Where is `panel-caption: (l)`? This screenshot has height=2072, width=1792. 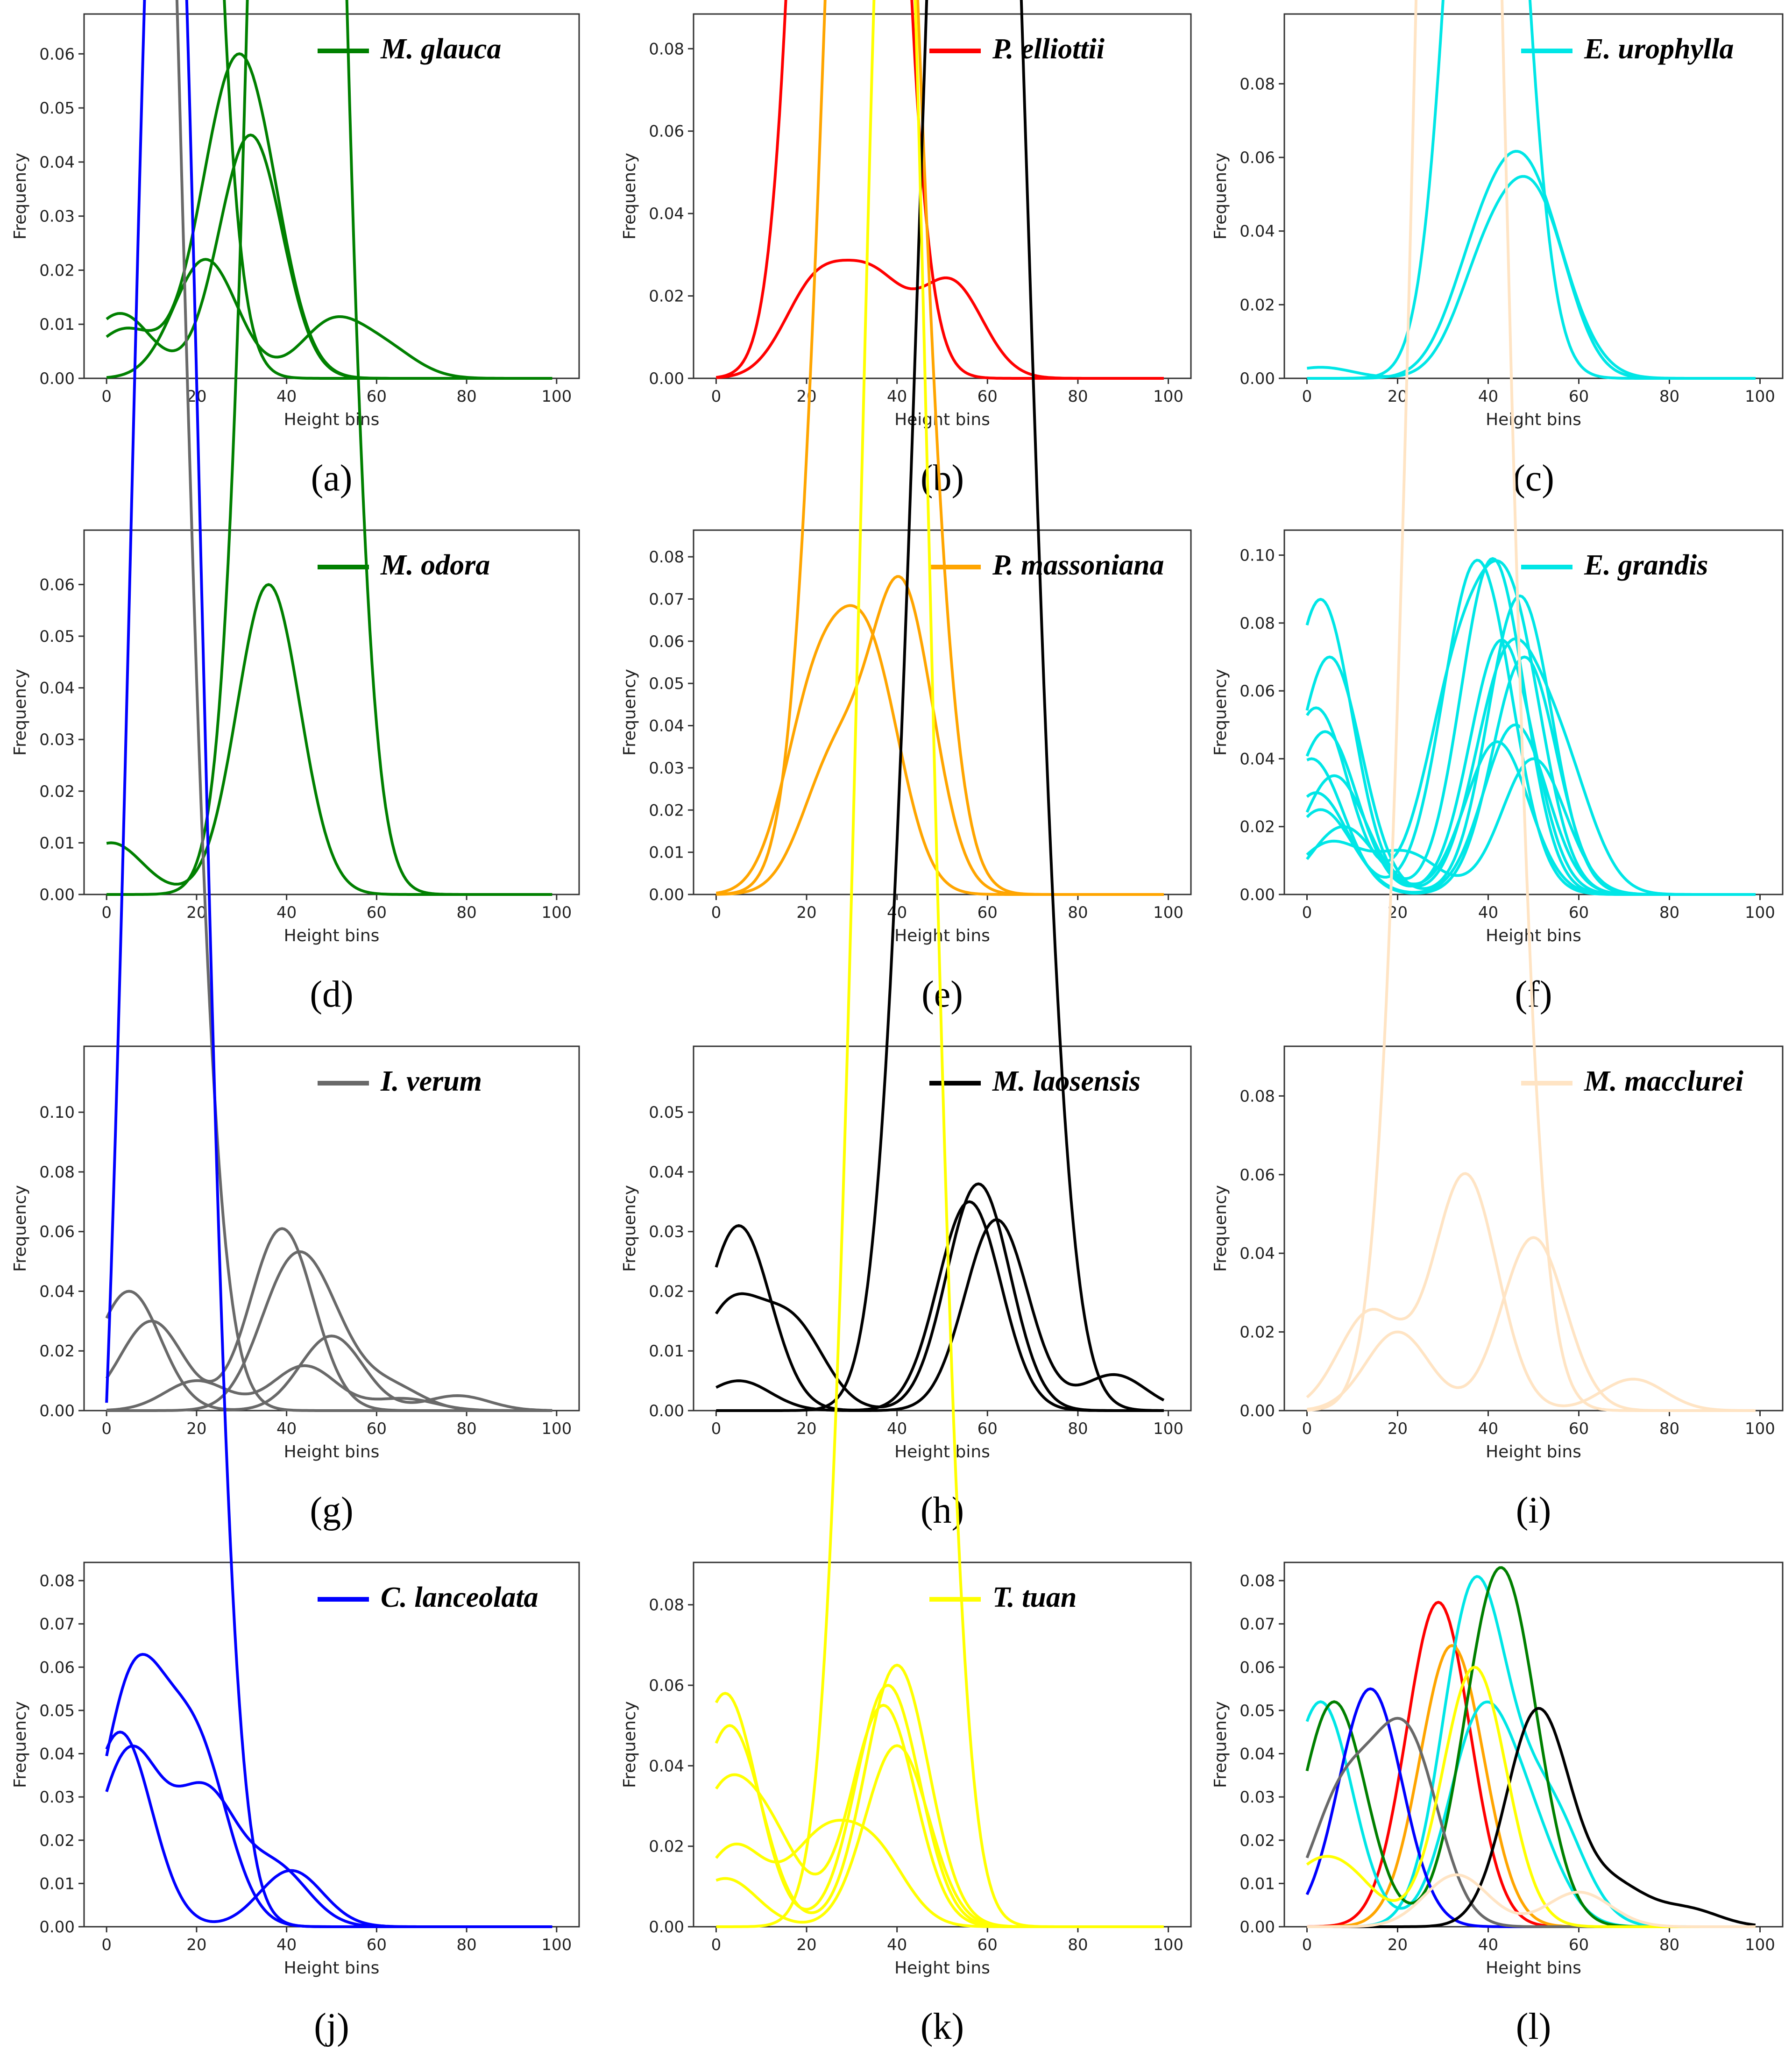 panel-caption: (l) is located at coordinates (1533, 2027).